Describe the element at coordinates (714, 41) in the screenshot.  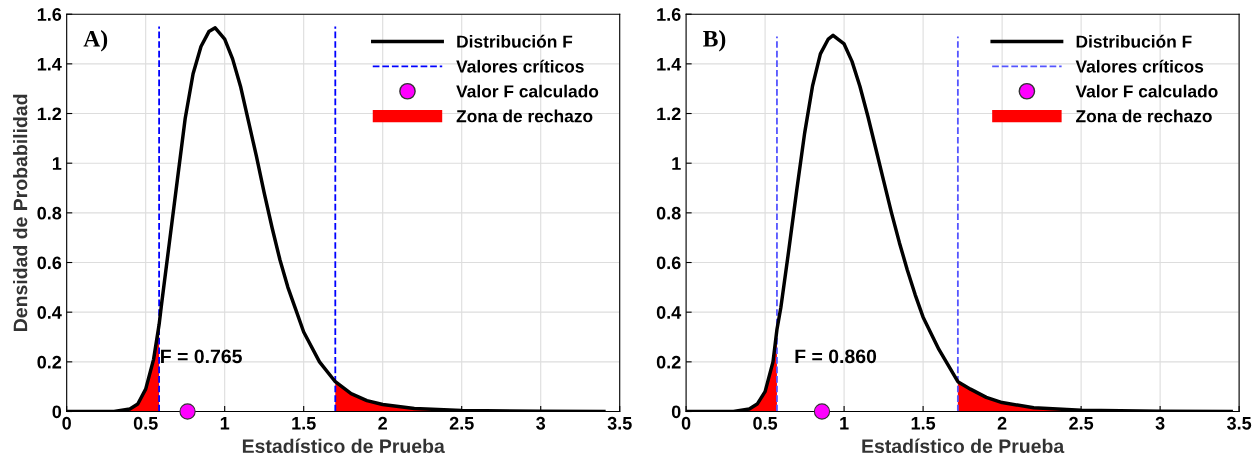
I see `annotation: B)` at that location.